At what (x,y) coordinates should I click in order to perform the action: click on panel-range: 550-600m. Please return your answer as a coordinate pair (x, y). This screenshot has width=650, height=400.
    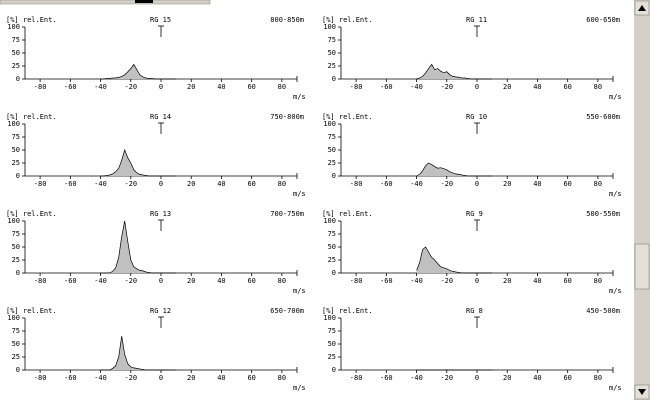
    Looking at the image, I should click on (603, 117).